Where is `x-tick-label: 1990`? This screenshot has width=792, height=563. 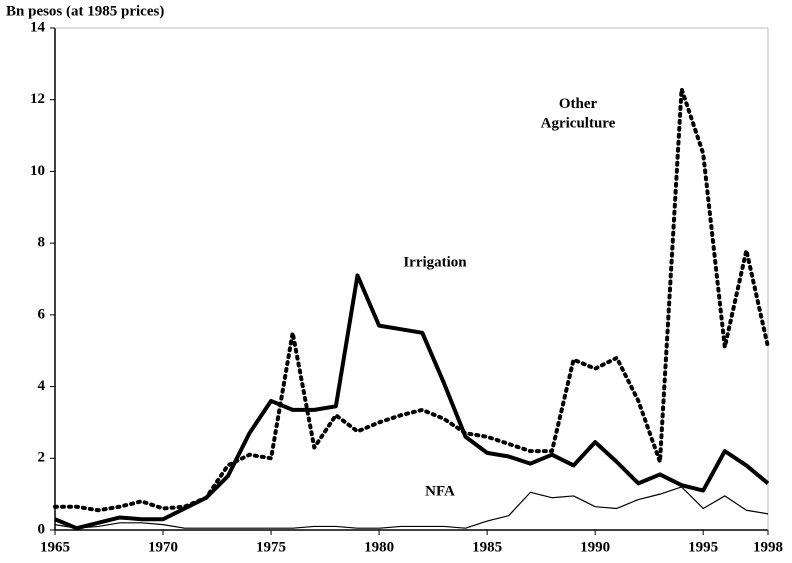
x-tick-label: 1990 is located at coordinates (595, 547).